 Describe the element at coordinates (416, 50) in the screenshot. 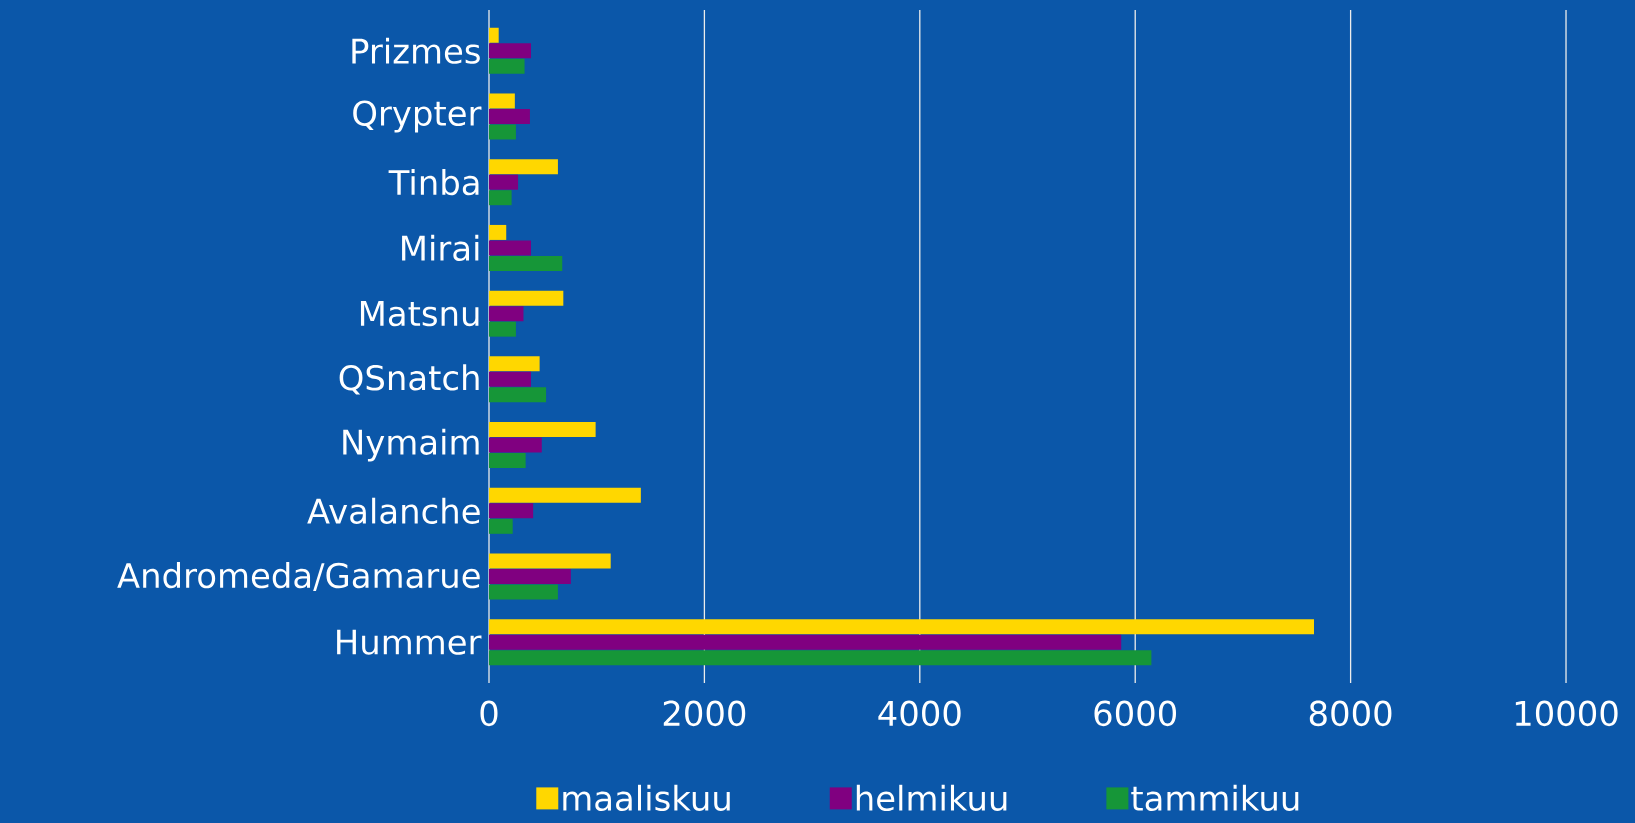

I see `y-tick-label: Prizmes` at that location.